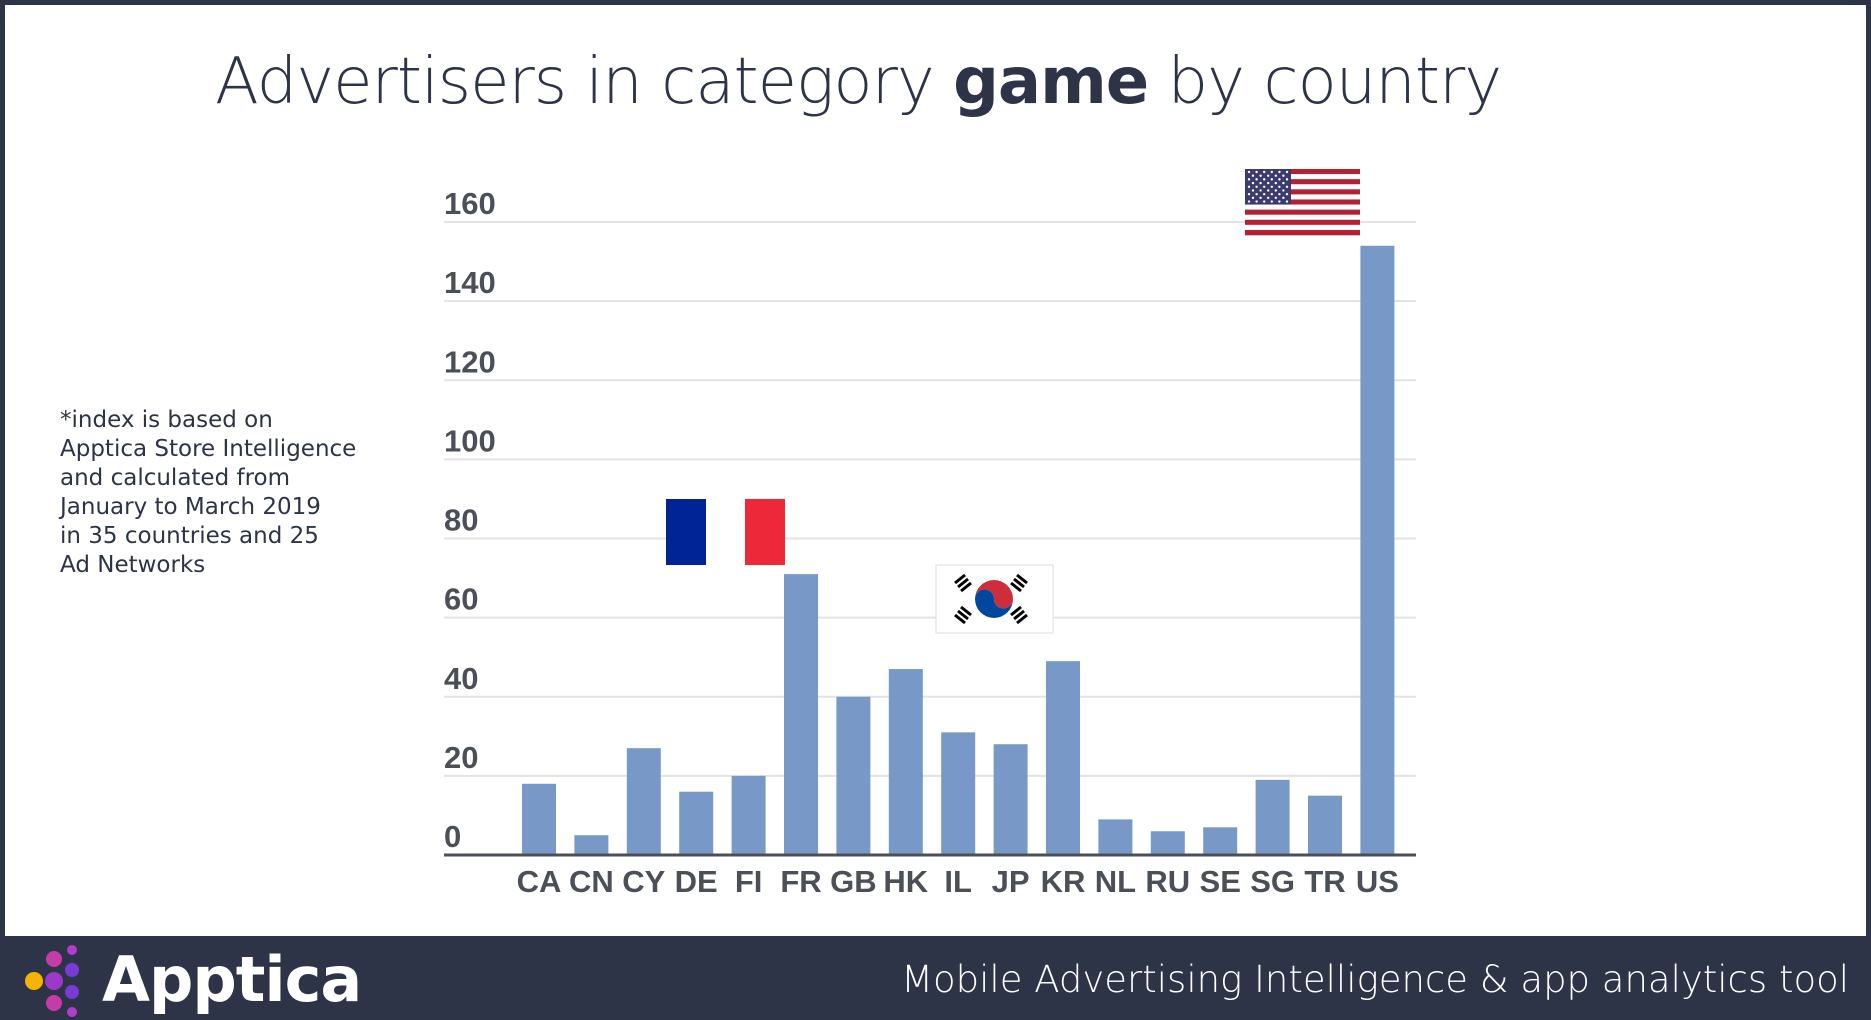 This screenshot has width=1871, height=1020. I want to click on title-bold: game, so click(1051, 82).